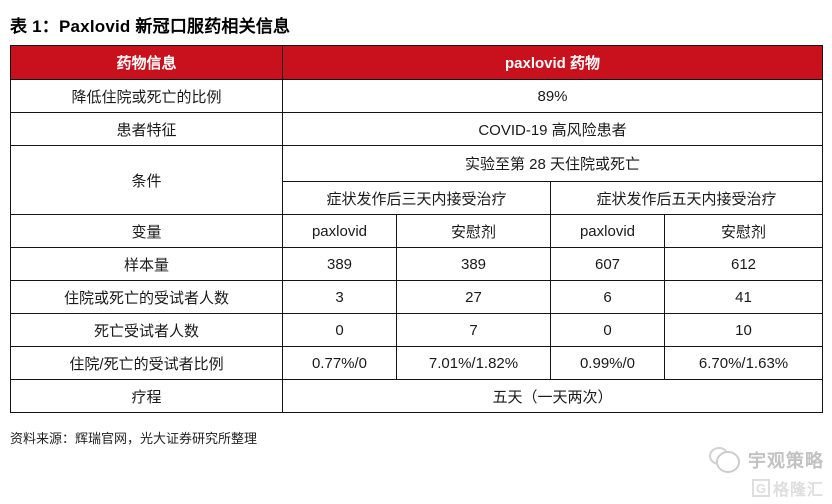 This screenshot has height=504, width=832. I want to click on table-cell: 0.77%/0, so click(339, 363).